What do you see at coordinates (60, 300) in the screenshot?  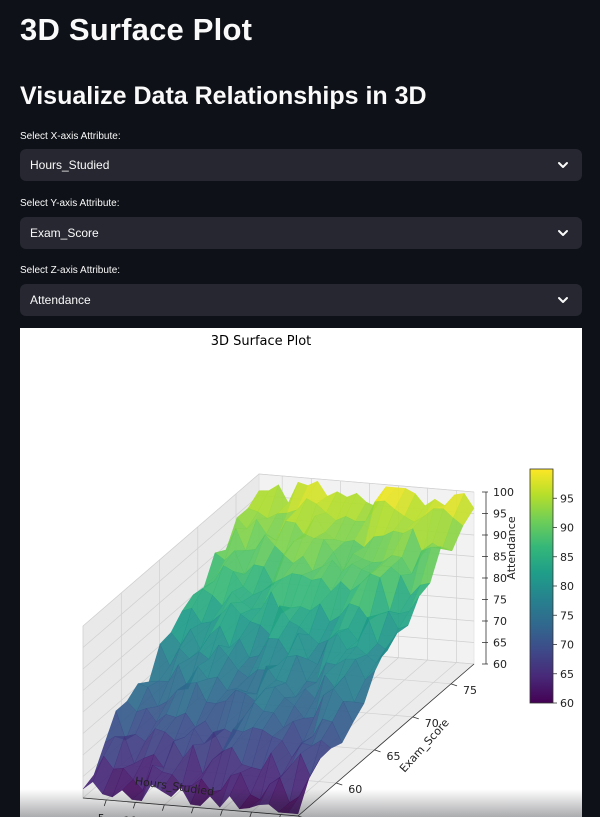 I see `z-axis-select-value: Attendance` at bounding box center [60, 300].